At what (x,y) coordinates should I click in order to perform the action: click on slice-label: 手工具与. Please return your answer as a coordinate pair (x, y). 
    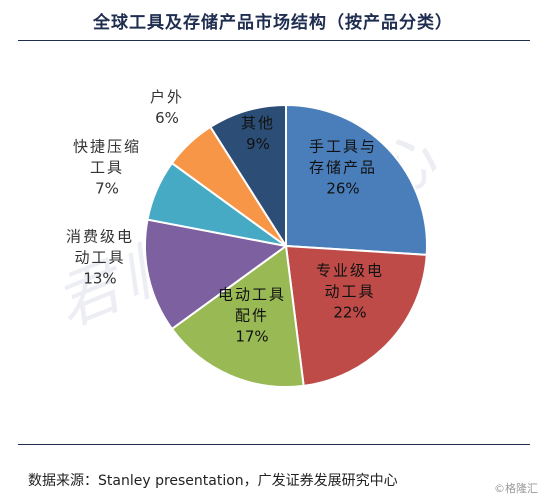
    Looking at the image, I should click on (343, 147).